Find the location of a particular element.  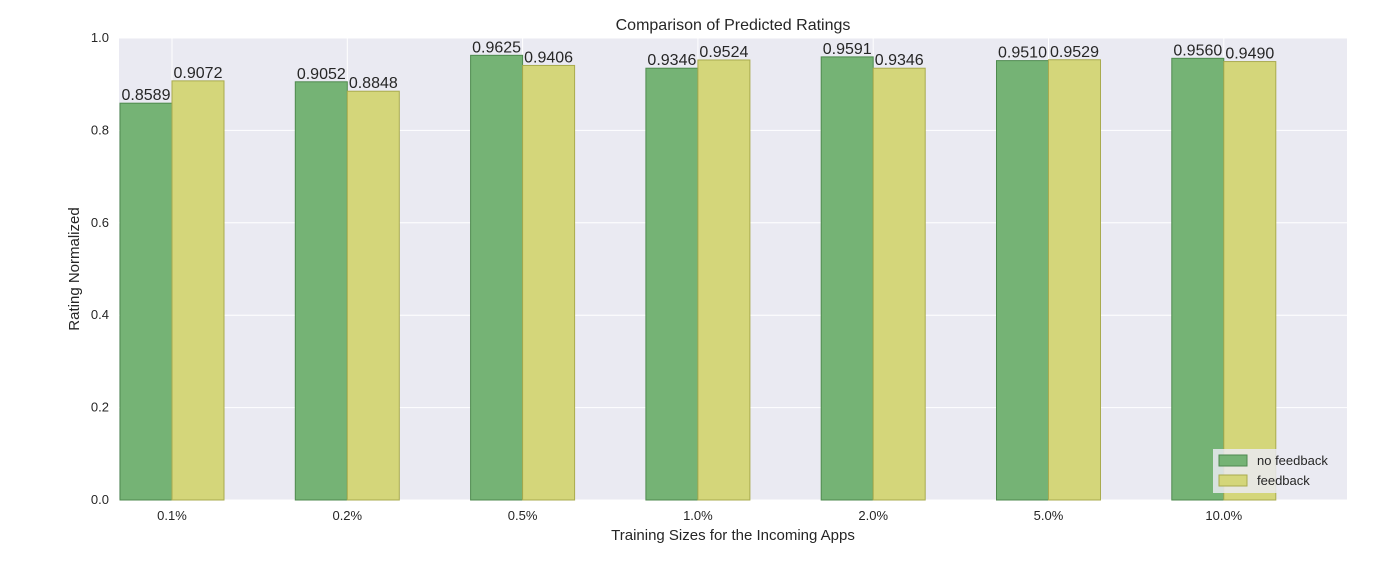

x-tick-label: 0.5% is located at coordinates (523, 515).